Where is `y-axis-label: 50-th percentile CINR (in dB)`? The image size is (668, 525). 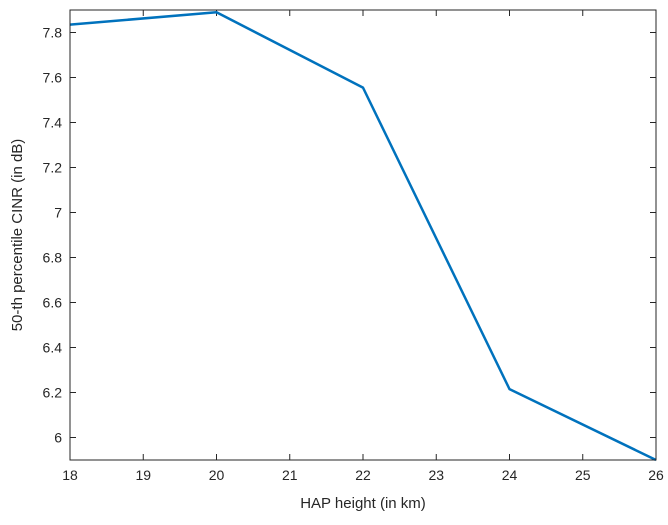 y-axis-label: 50-th percentile CINR (in dB) is located at coordinates (17, 235).